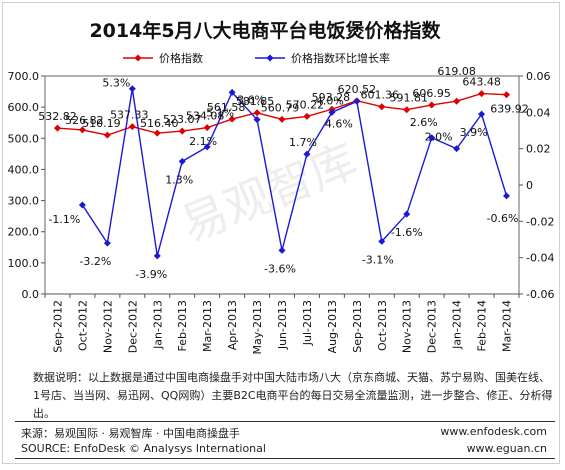 The image size is (565, 470). What do you see at coordinates (182, 119) in the screenshot?
I see `series-1-data-label: 523.07` at bounding box center [182, 119].